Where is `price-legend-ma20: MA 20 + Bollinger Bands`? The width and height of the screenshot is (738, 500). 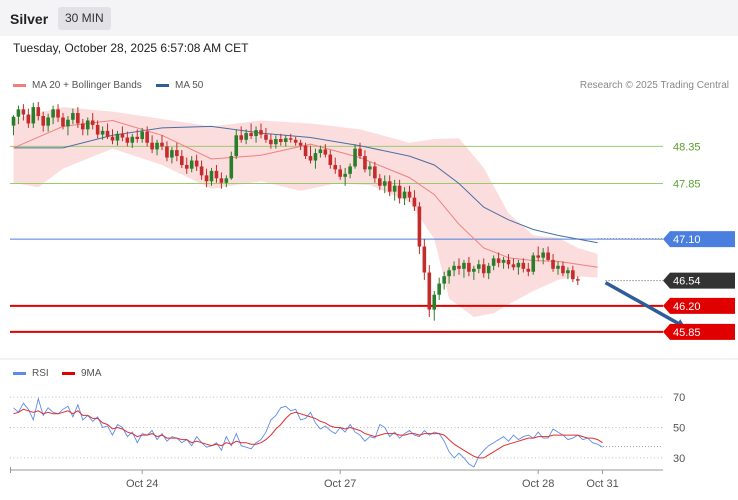 price-legend-ma20: MA 20 + Bollinger Bands is located at coordinates (77, 85).